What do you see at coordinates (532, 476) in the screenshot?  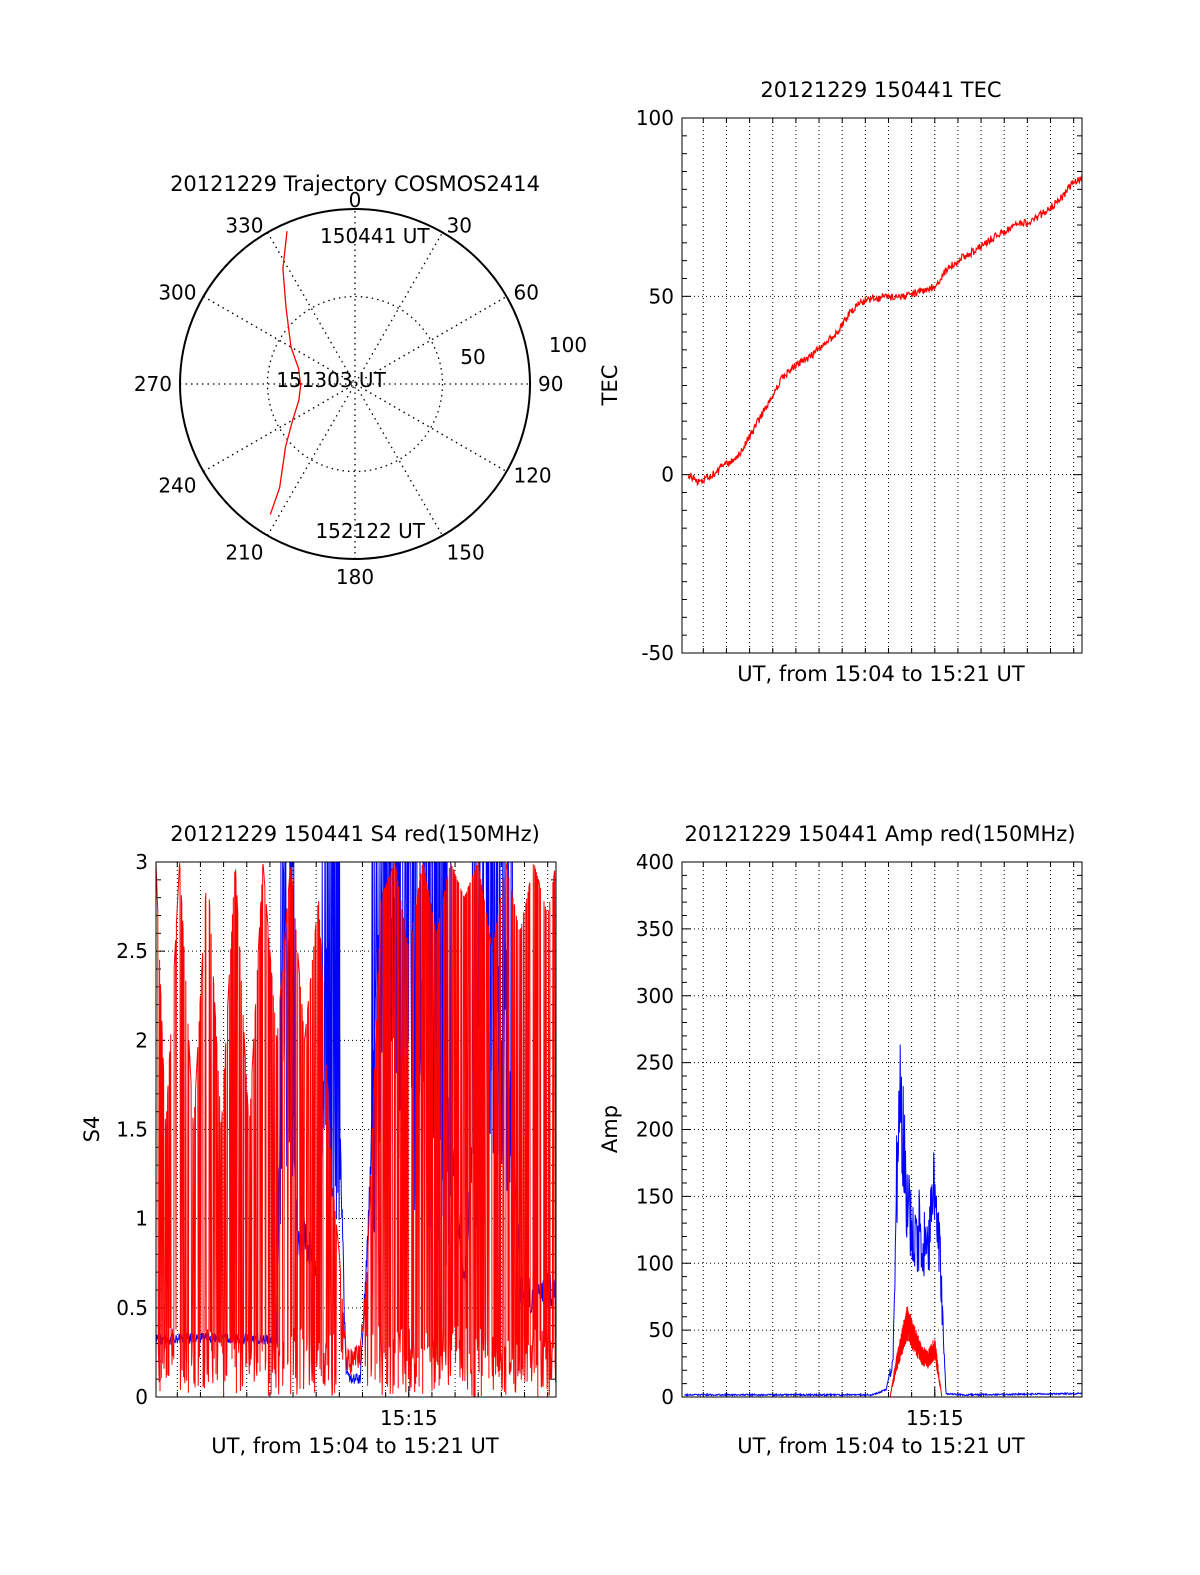 I see `polar-angle-label-120: 120` at bounding box center [532, 476].